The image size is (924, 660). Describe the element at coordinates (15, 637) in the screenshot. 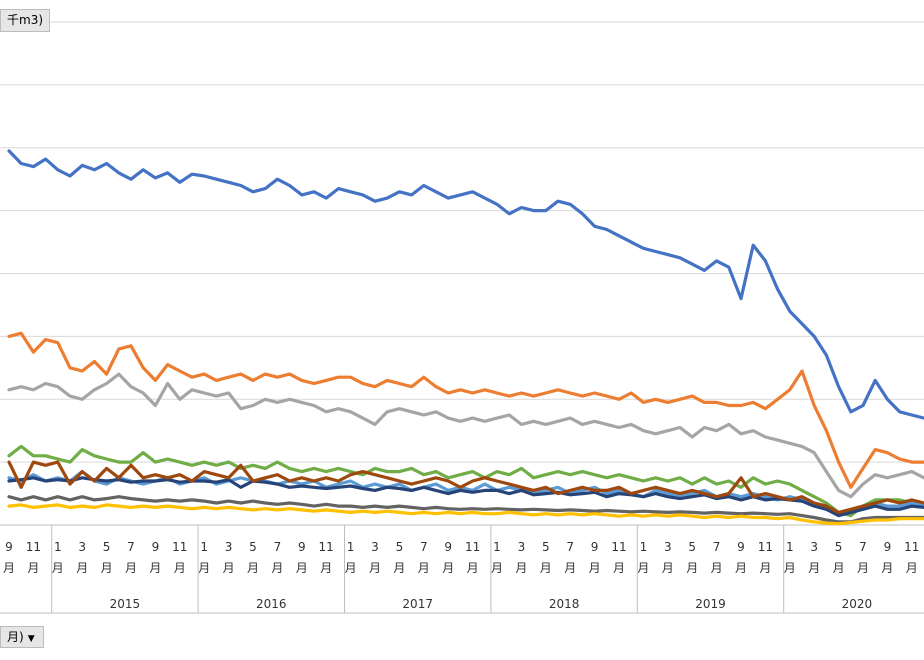

I see `axis-field-label: 月)` at that location.